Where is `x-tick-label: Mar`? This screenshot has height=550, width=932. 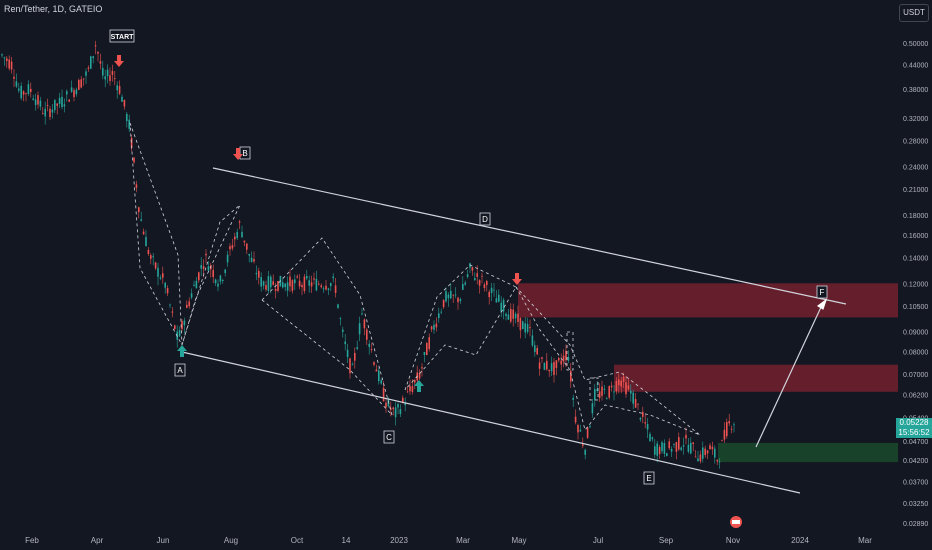
x-tick-label: Mar is located at coordinates (865, 540).